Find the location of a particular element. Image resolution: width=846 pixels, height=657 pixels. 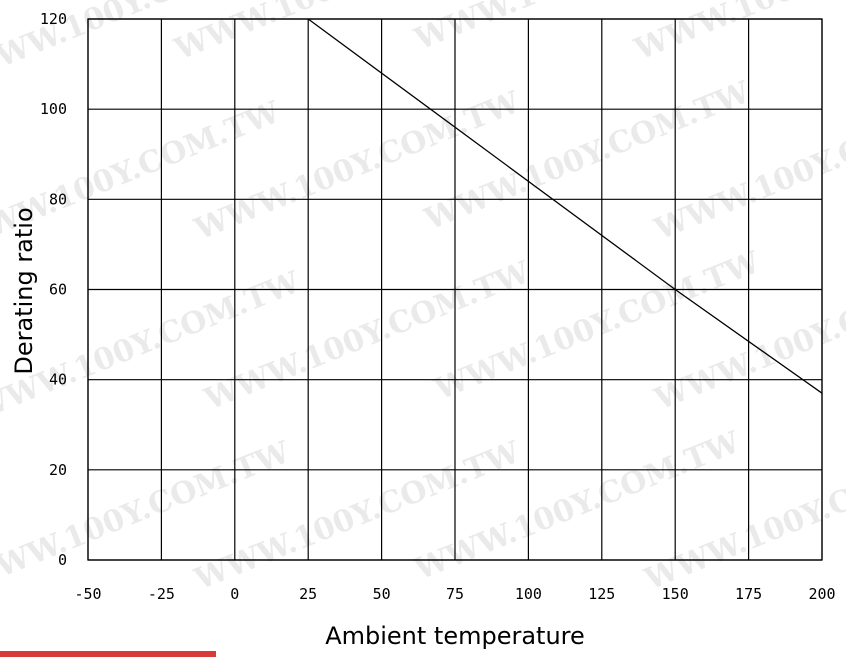

x-tick-label: 75 is located at coordinates (455, 594).